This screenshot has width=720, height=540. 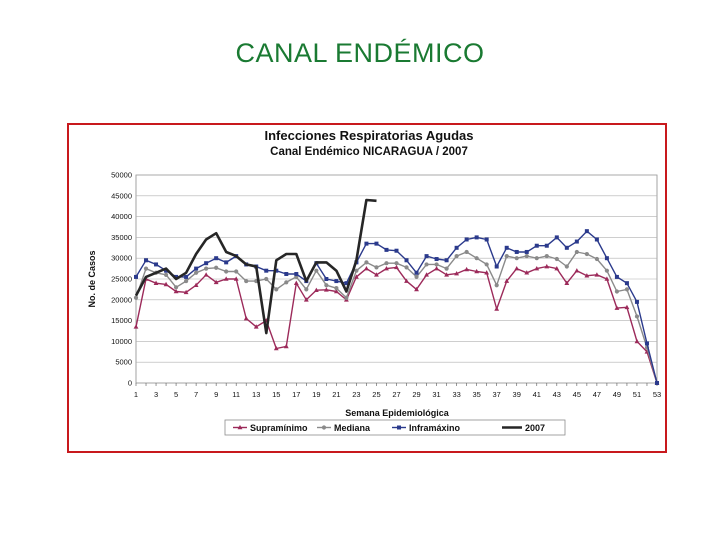 What do you see at coordinates (216, 394) in the screenshot?
I see `x-tick-label: 9` at bounding box center [216, 394].